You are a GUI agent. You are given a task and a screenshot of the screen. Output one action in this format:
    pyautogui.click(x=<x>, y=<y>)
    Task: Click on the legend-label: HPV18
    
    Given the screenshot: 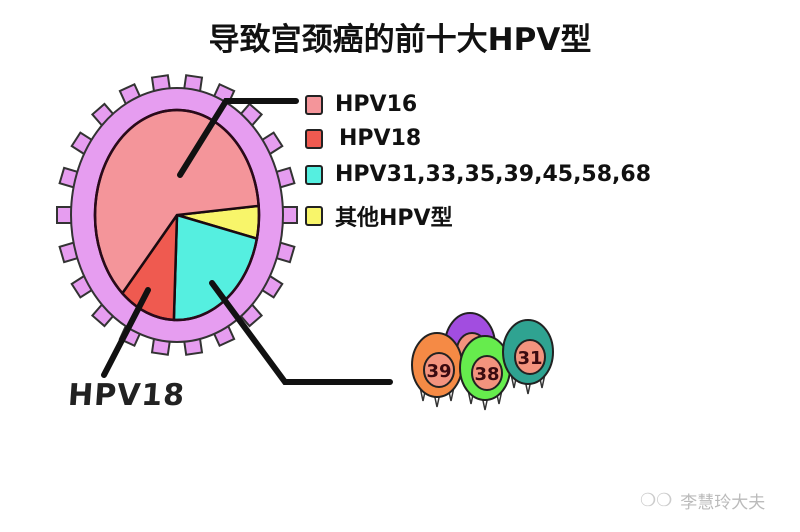 What is the action you would take?
    pyautogui.click(x=380, y=138)
    